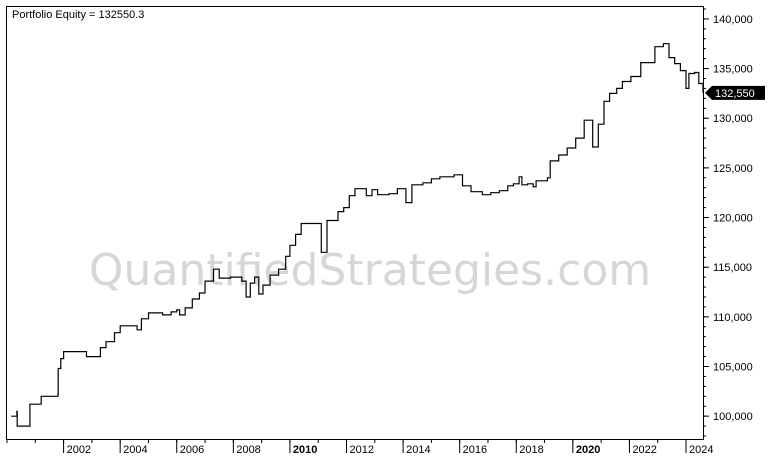 This screenshot has height=464, width=768. I want to click on x-tick-label: 2016, so click(475, 450).